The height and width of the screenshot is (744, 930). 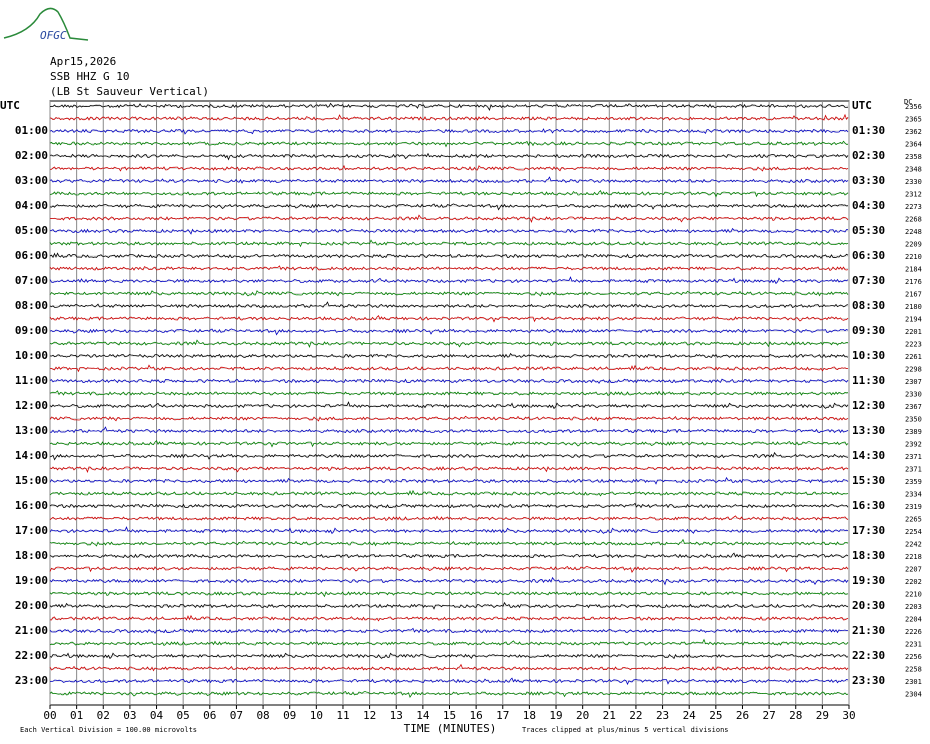 What do you see at coordinates (913, 132) in the screenshot?
I see `trace-level: 2362` at bounding box center [913, 132].